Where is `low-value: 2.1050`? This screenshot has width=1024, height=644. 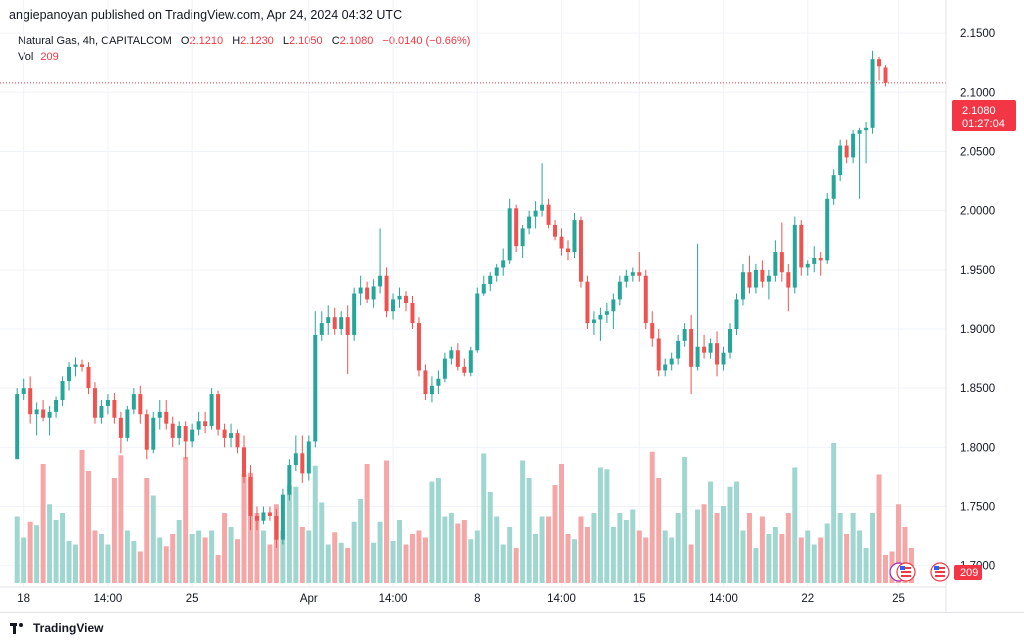
low-value: 2.1050 is located at coordinates (306, 41).